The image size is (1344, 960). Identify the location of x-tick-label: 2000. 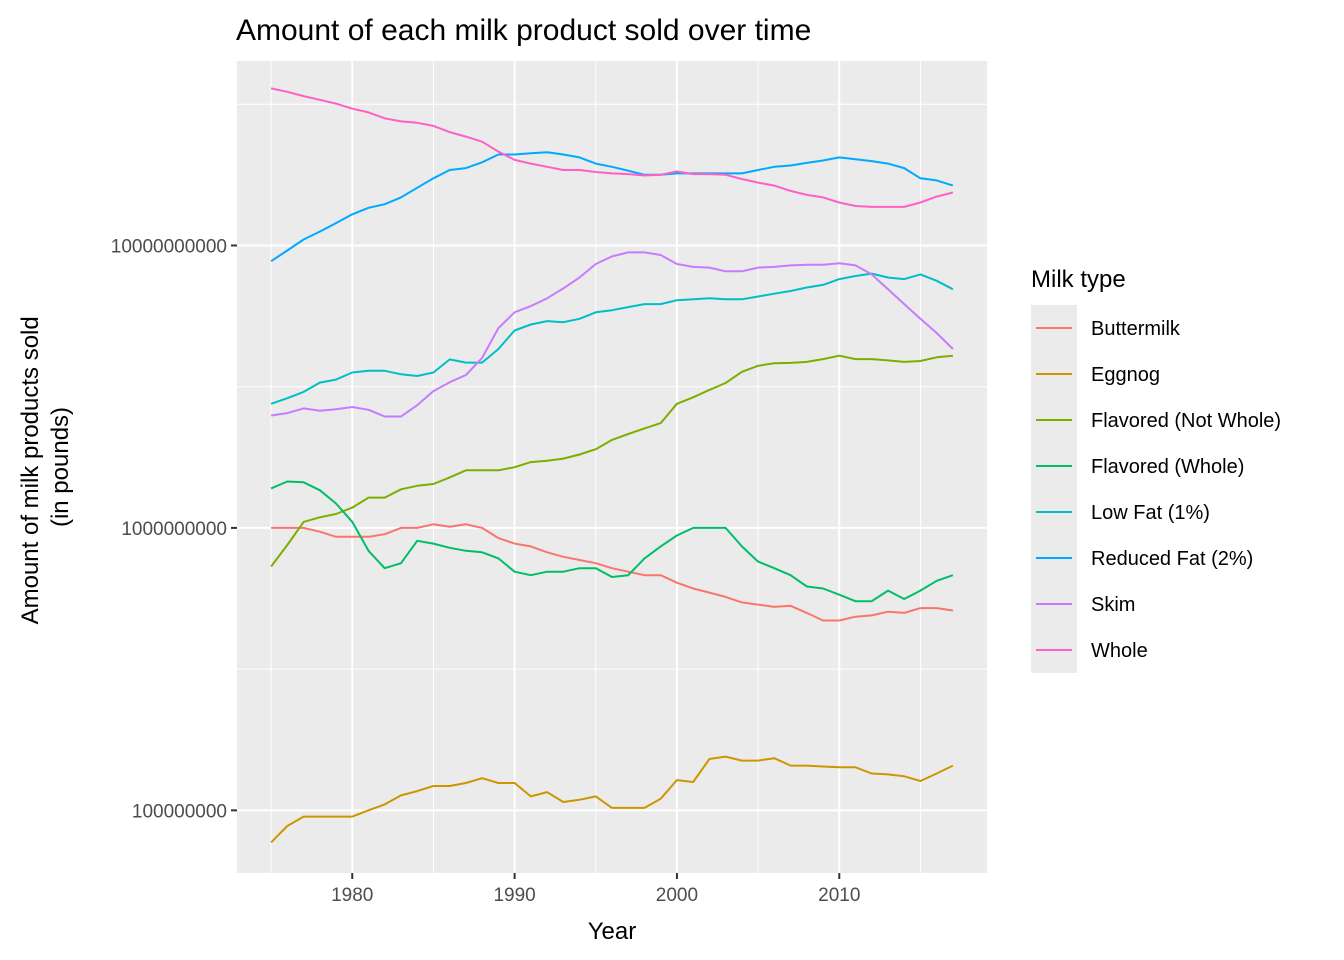
(677, 895).